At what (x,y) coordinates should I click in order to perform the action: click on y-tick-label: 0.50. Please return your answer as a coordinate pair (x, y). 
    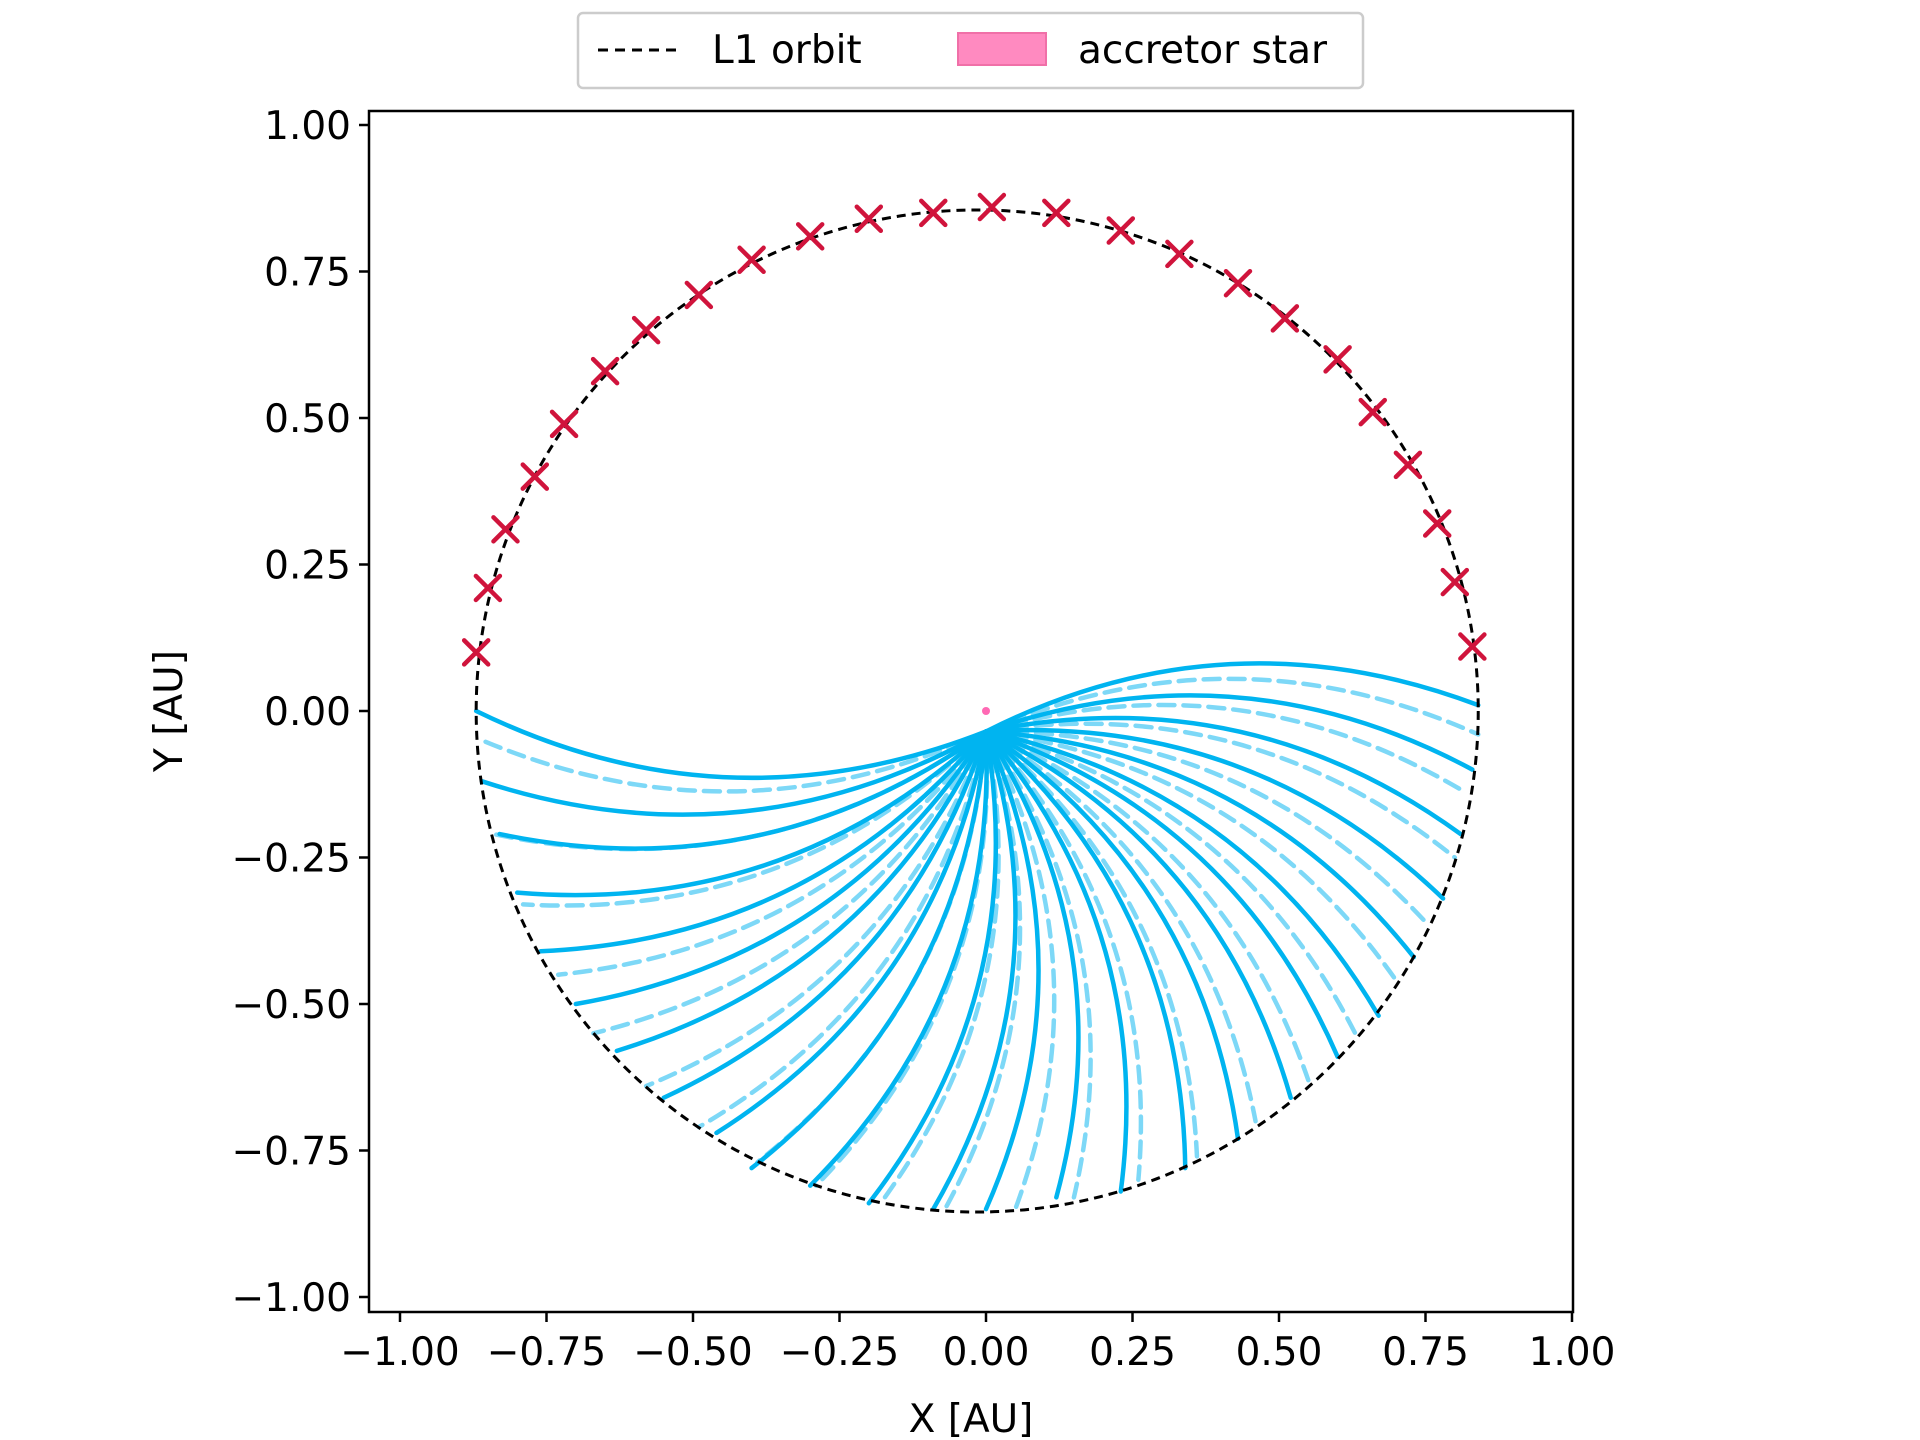
    Looking at the image, I should click on (307, 419).